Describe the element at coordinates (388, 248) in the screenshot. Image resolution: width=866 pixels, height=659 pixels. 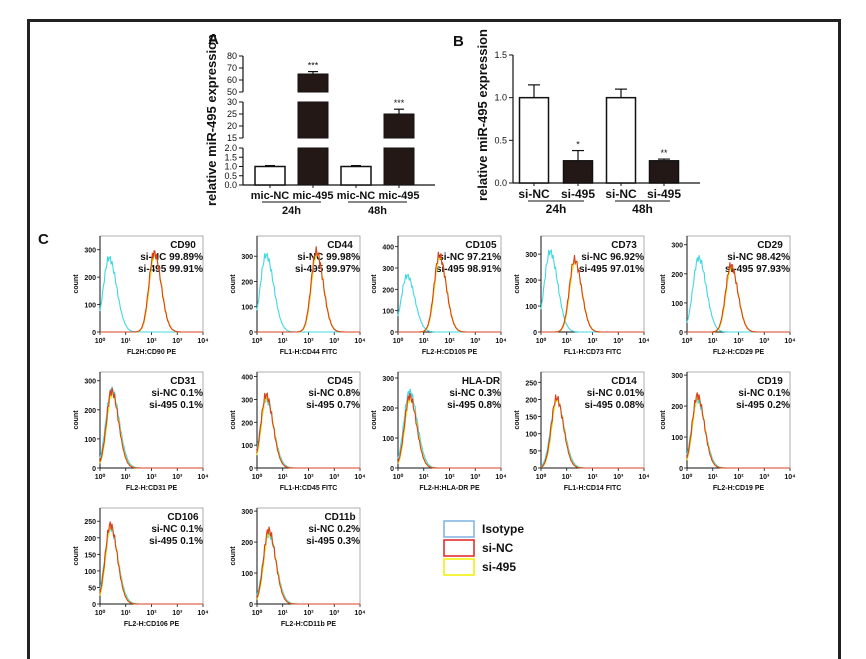
I see `y-tick-label: 400` at that location.